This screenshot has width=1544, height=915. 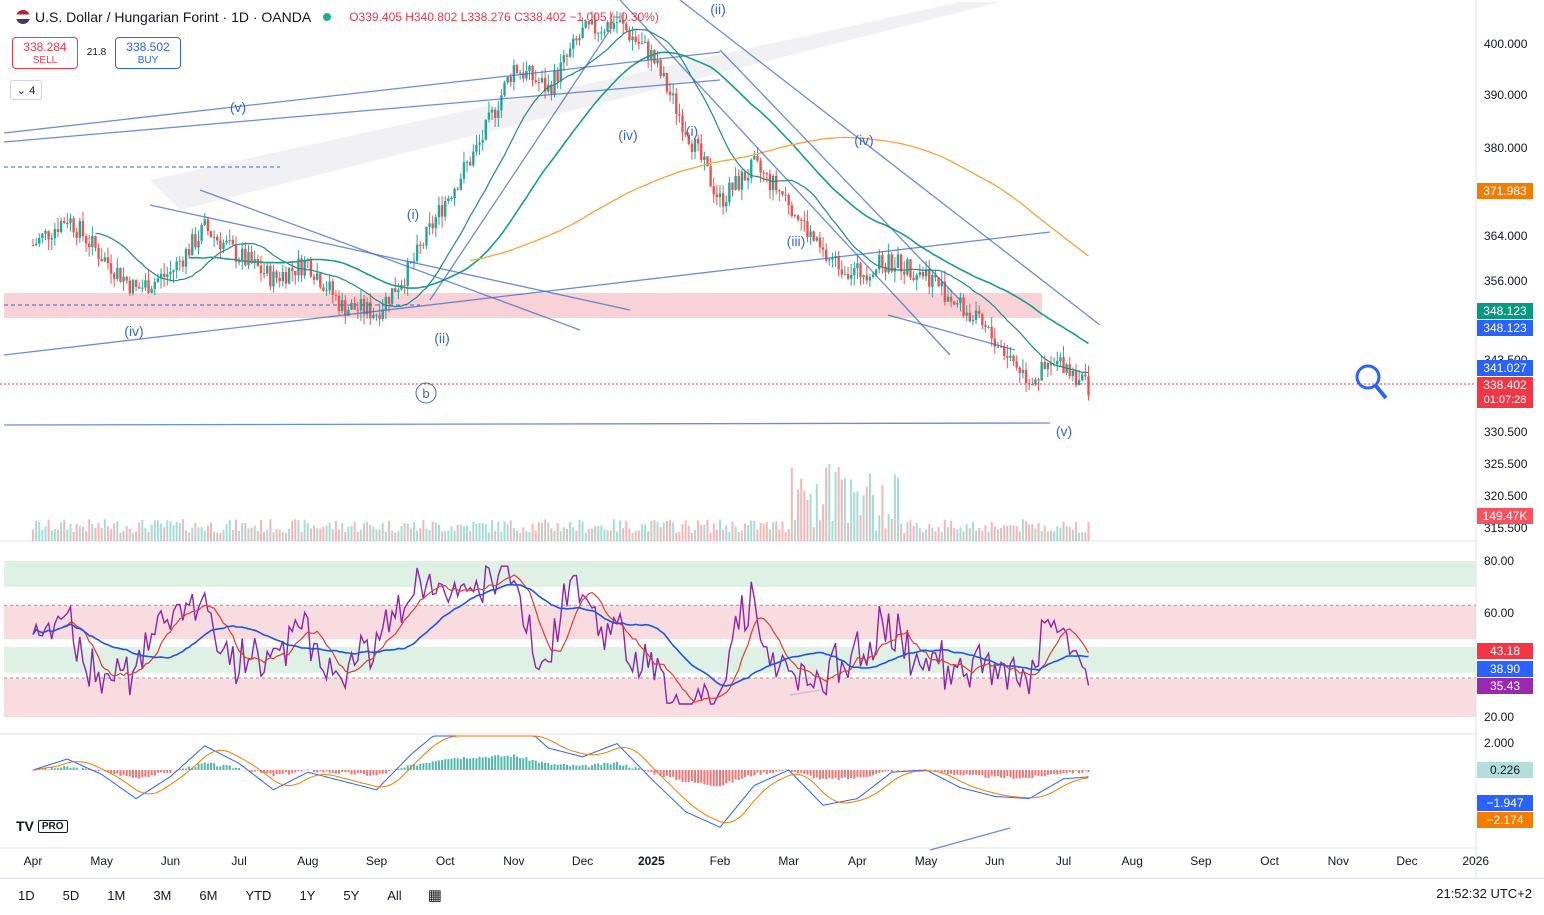 What do you see at coordinates (208, 895) in the screenshot?
I see `range-6m: 6M` at bounding box center [208, 895].